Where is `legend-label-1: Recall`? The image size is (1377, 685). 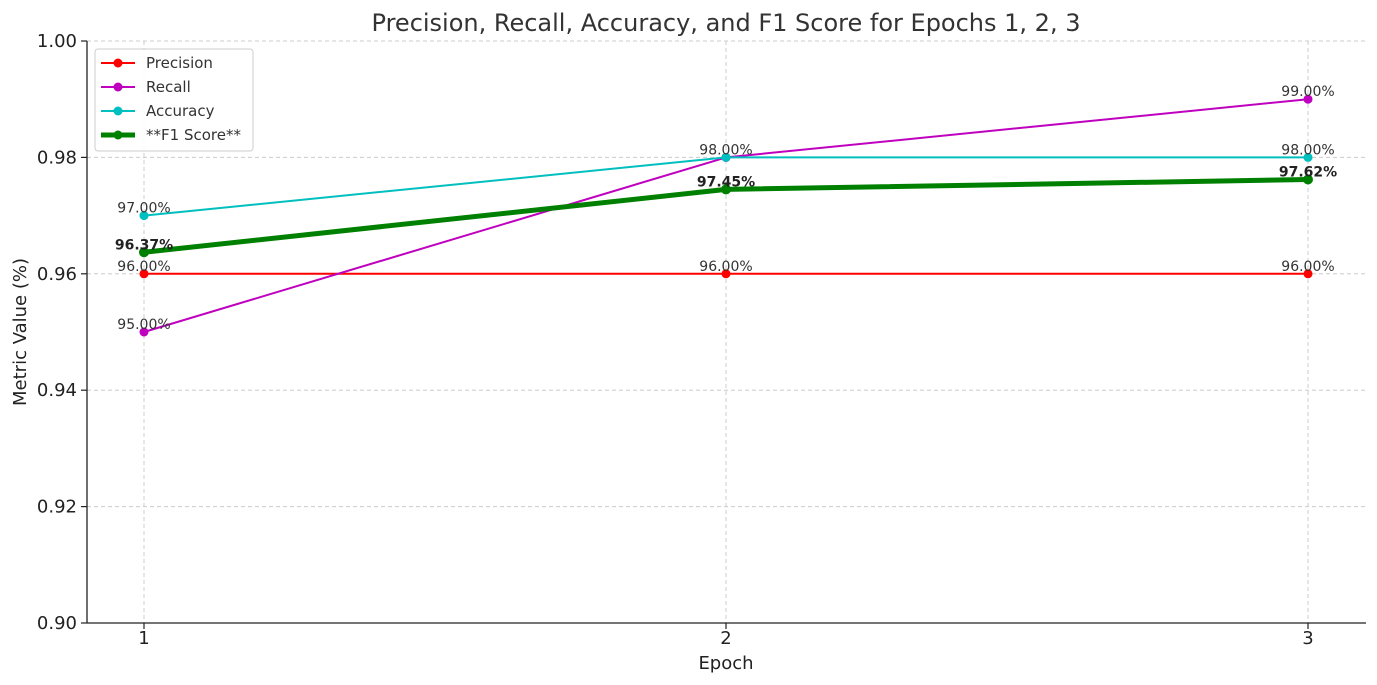 legend-label-1: Recall is located at coordinates (168, 87).